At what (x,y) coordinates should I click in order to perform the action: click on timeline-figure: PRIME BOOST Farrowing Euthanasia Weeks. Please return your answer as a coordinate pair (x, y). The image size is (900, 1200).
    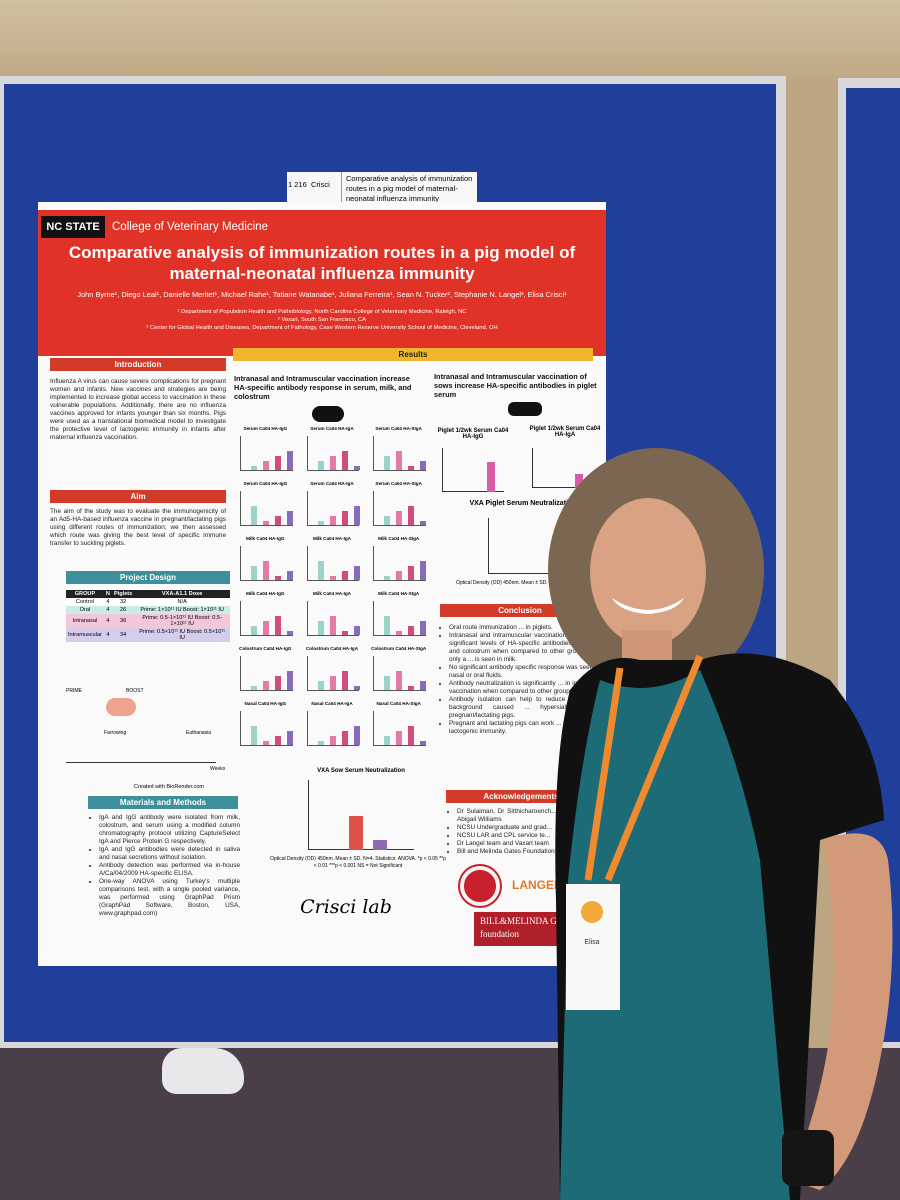
    Looking at the image, I should click on (148, 734).